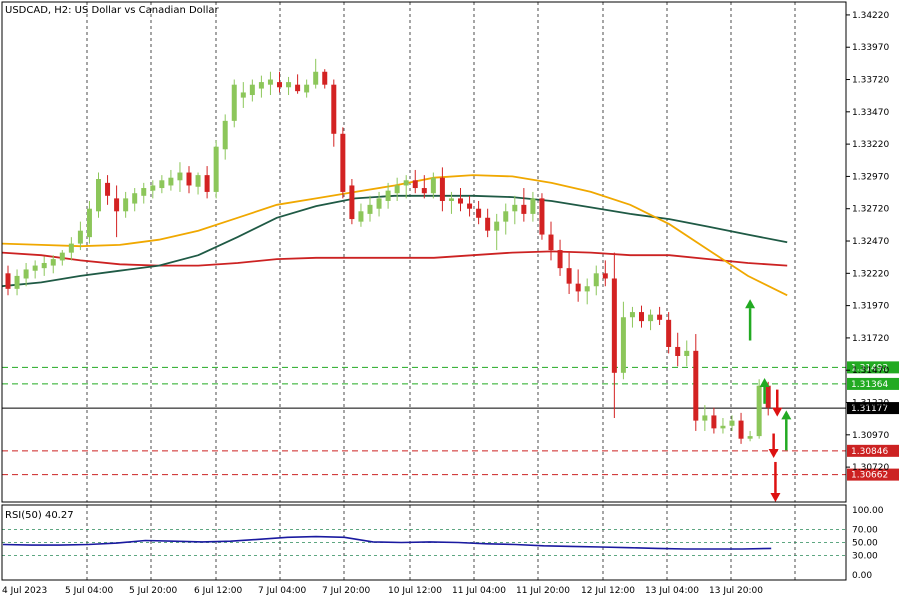 The height and width of the screenshot is (600, 900). Describe the element at coordinates (543, 591) in the screenshot. I see `time-axis-label: 11 Jul 20:00` at that location.